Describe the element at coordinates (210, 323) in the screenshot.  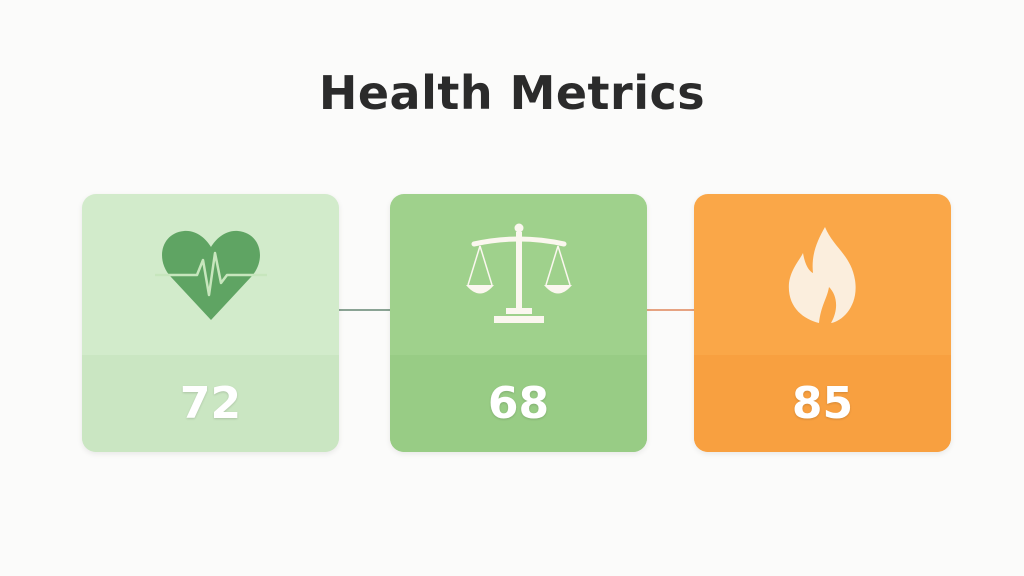
I see `metric-card-heart-rate: 72` at that location.